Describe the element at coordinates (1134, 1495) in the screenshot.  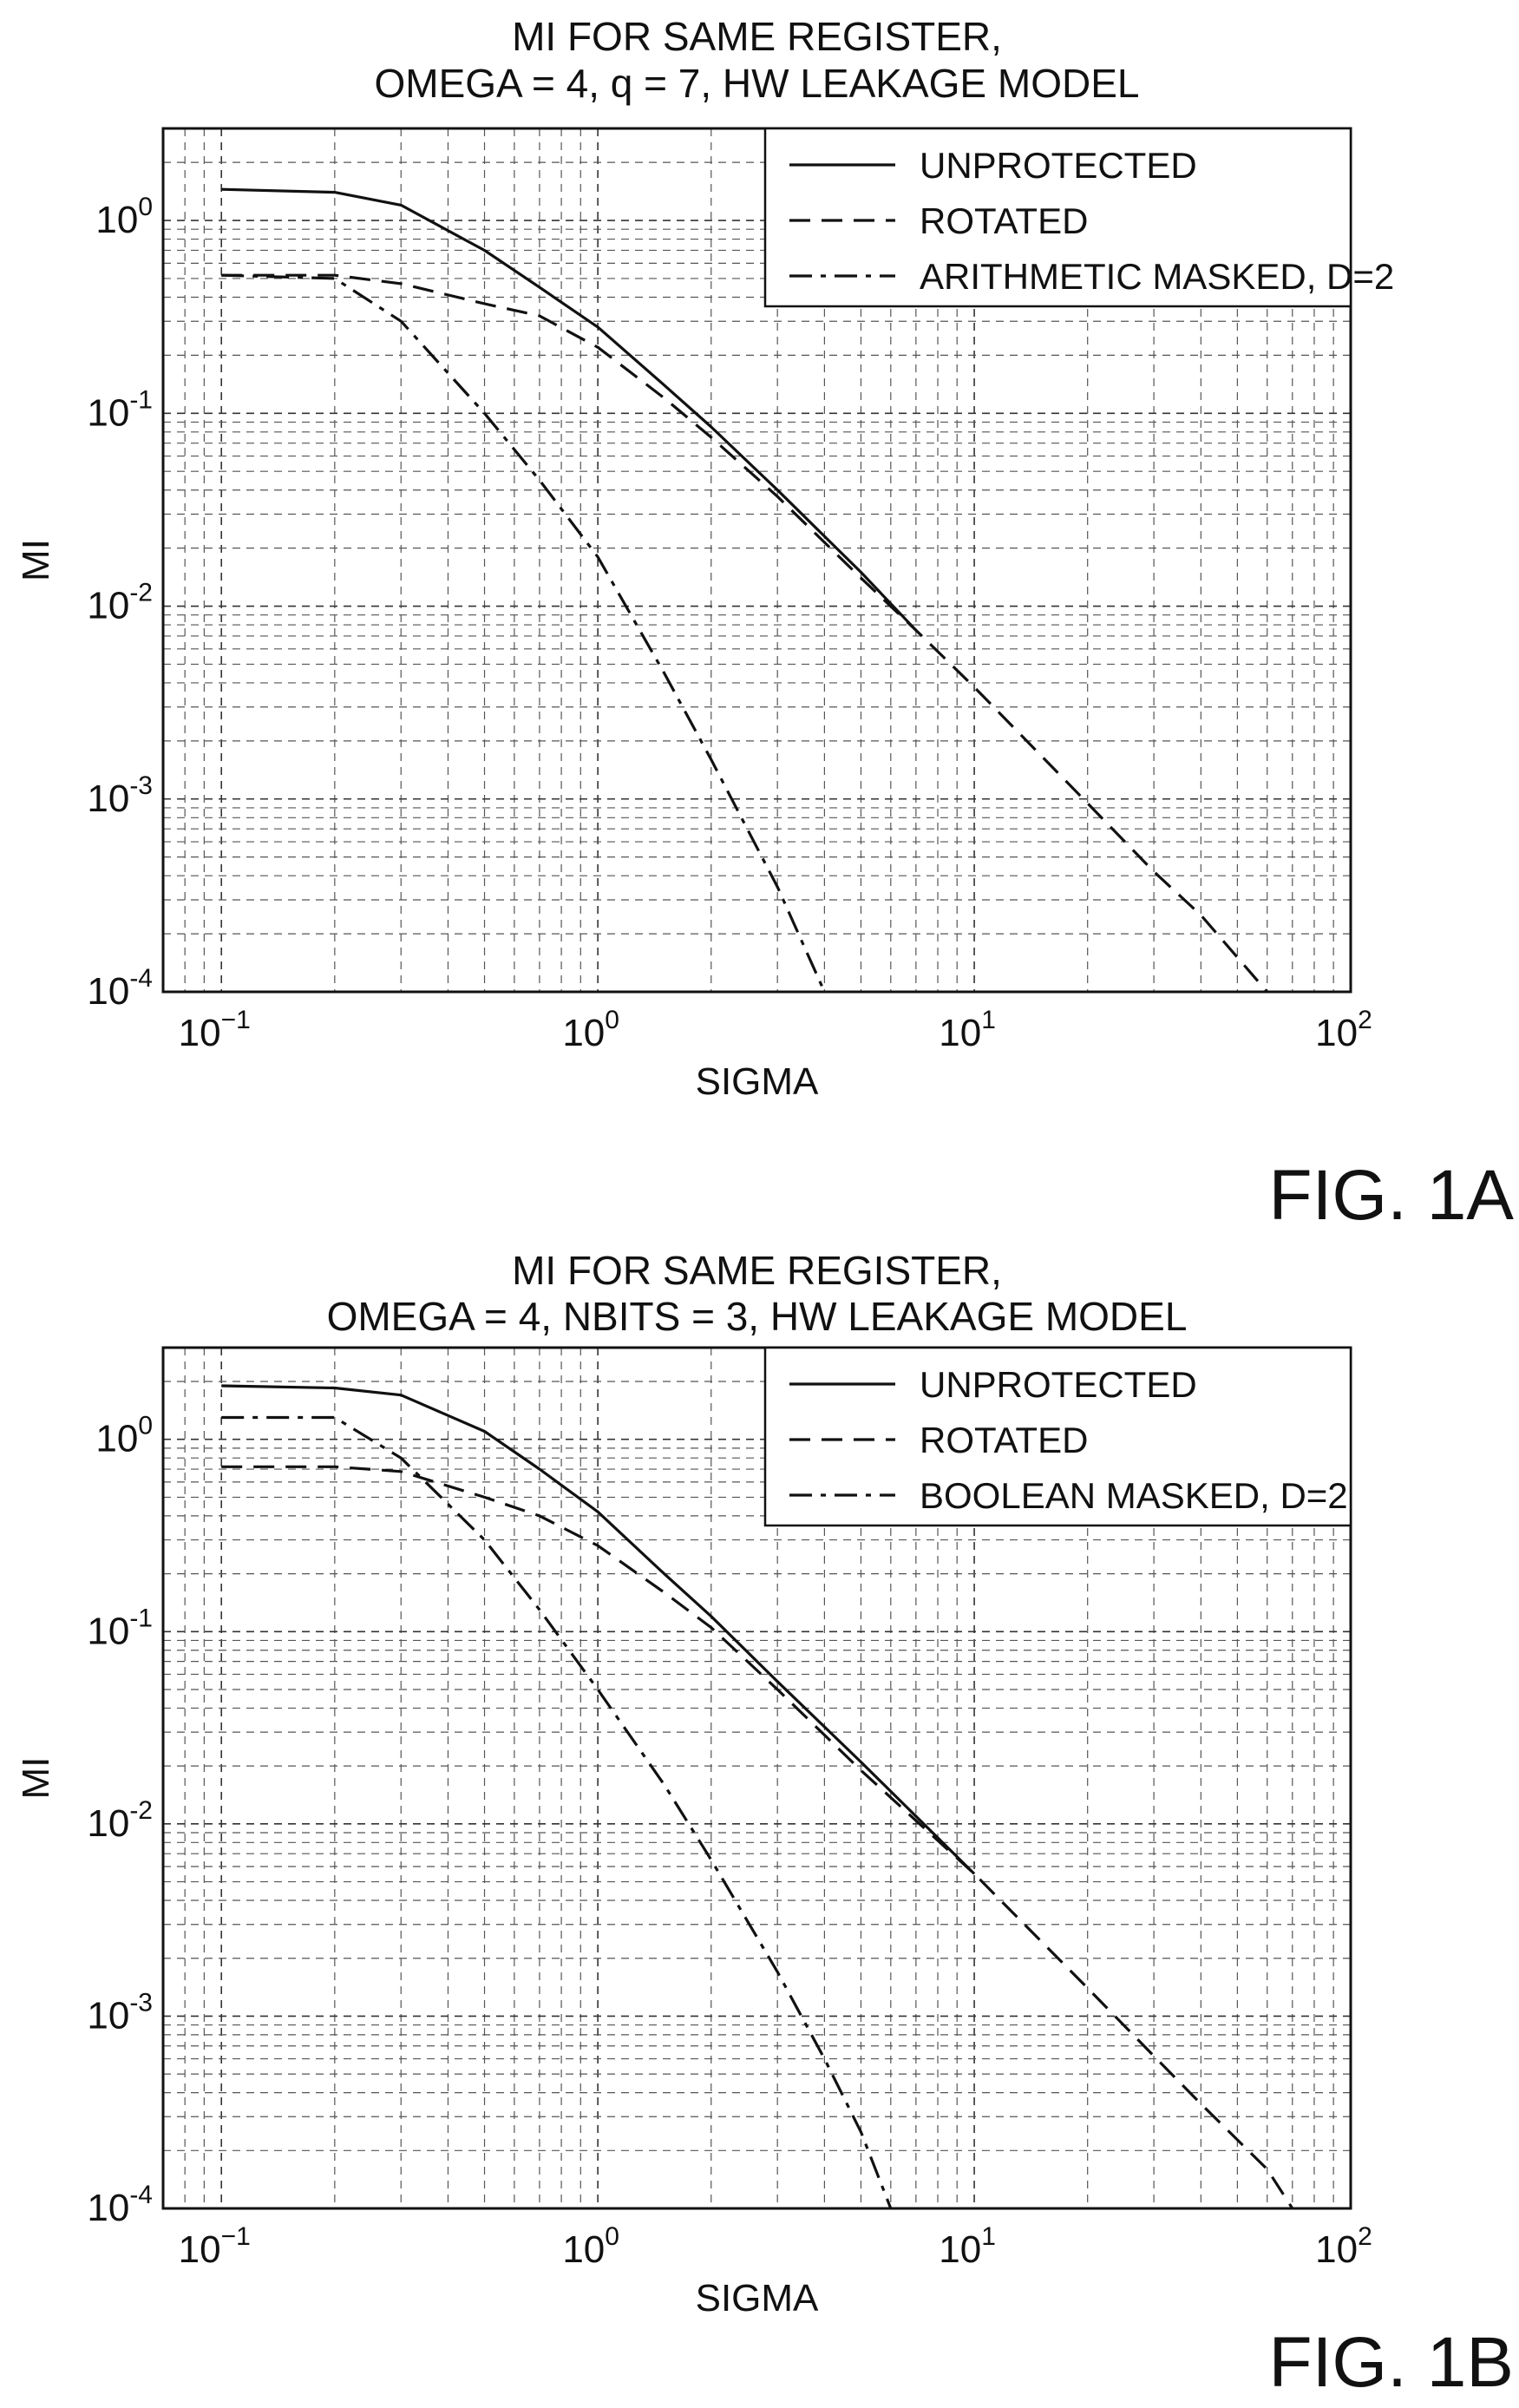
I see `legend-entry: BOOLEAN MASKED, D=2` at that location.